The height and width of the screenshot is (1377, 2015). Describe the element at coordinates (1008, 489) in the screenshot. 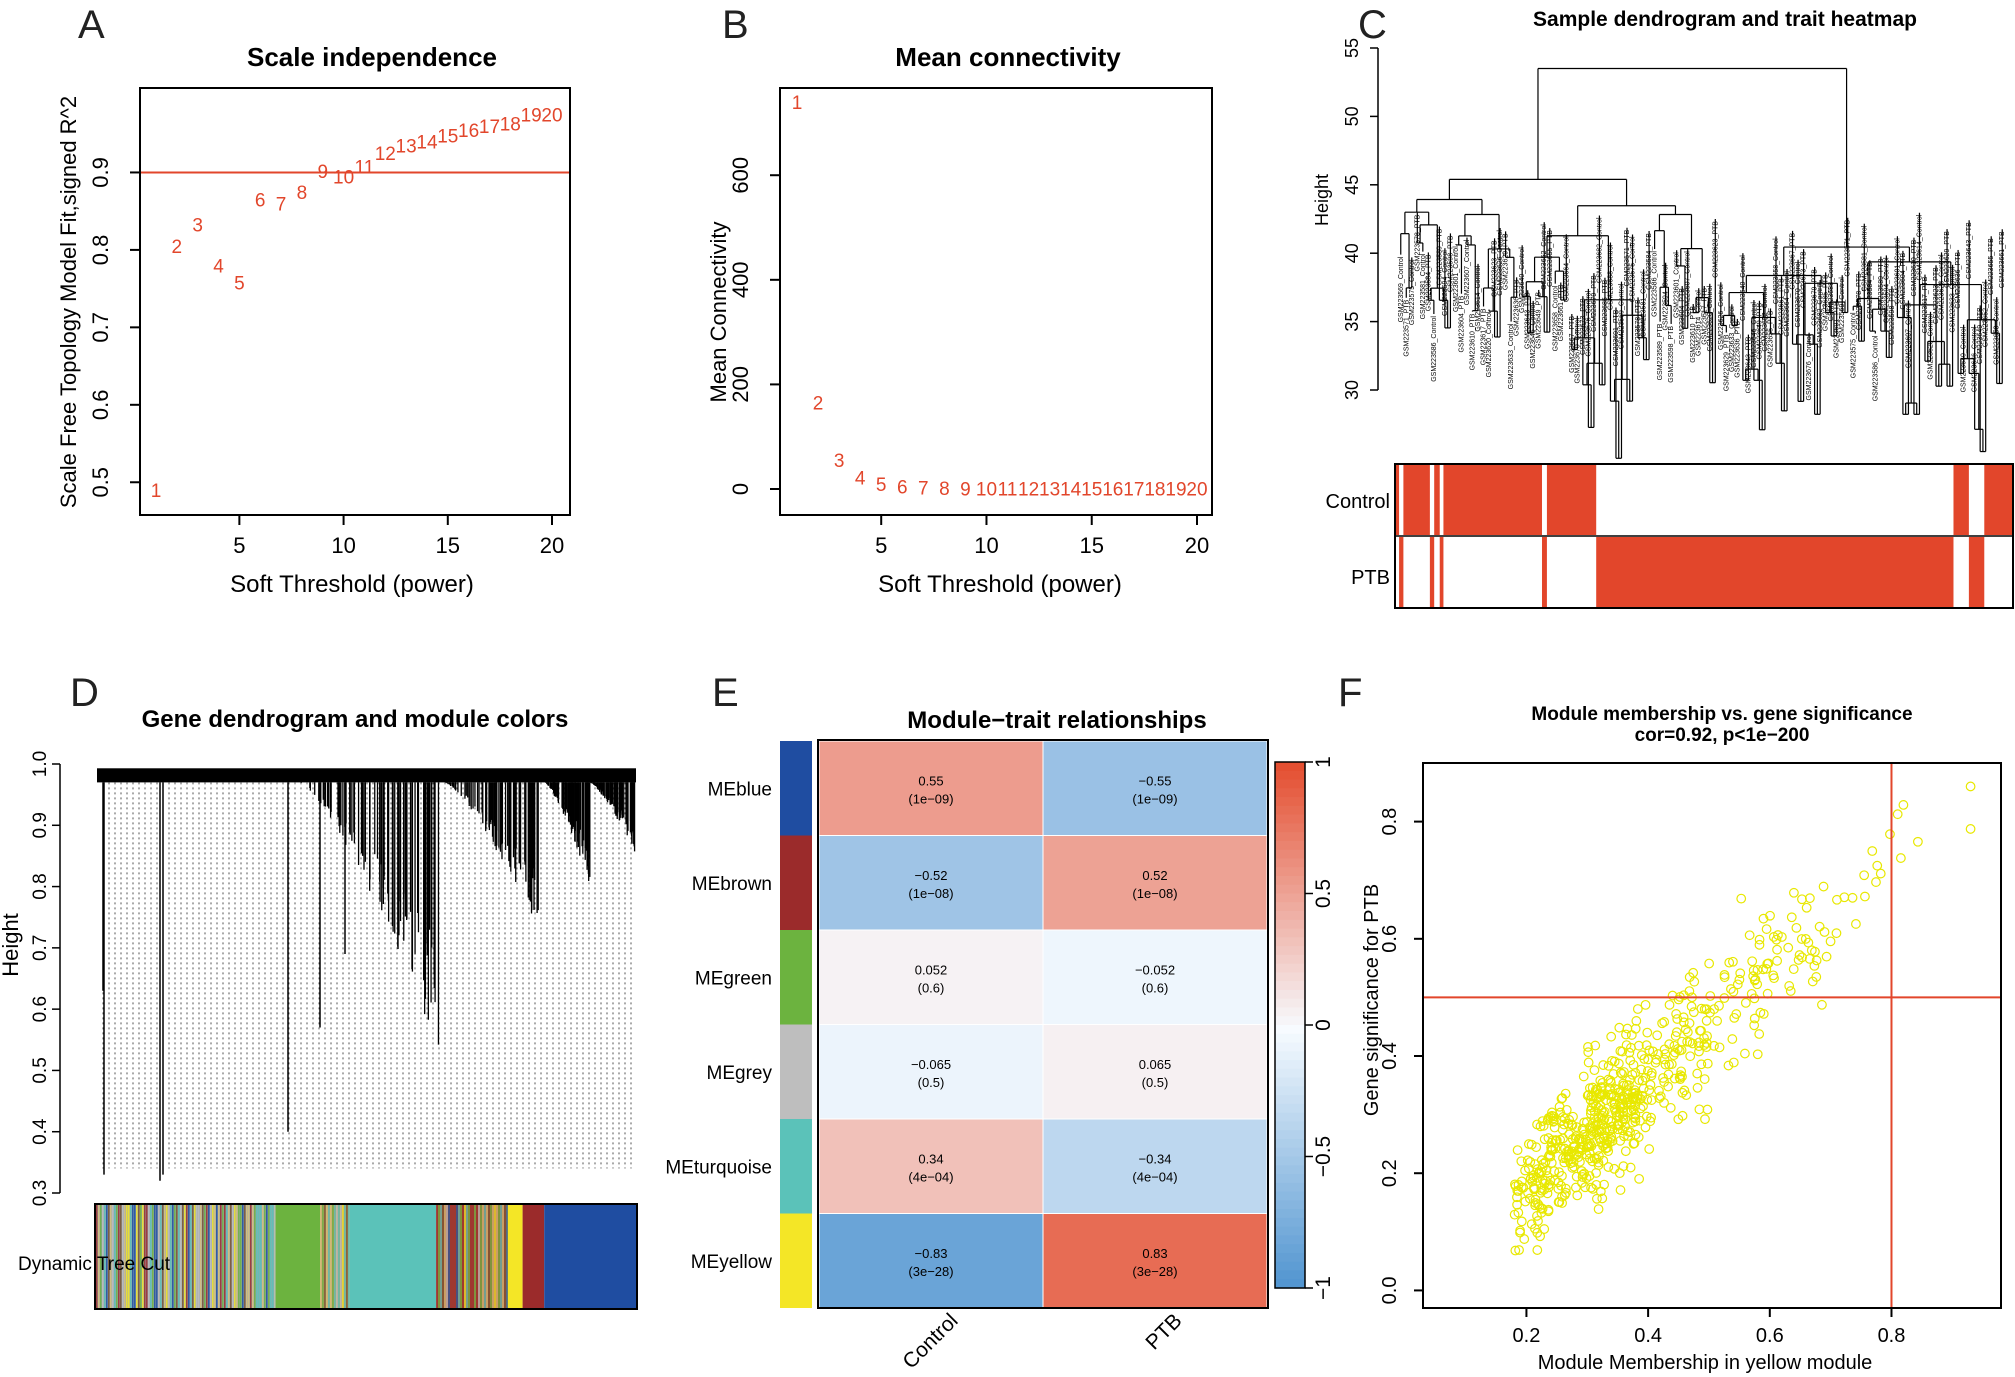

I see `panel-b-point-label: 11` at that location.